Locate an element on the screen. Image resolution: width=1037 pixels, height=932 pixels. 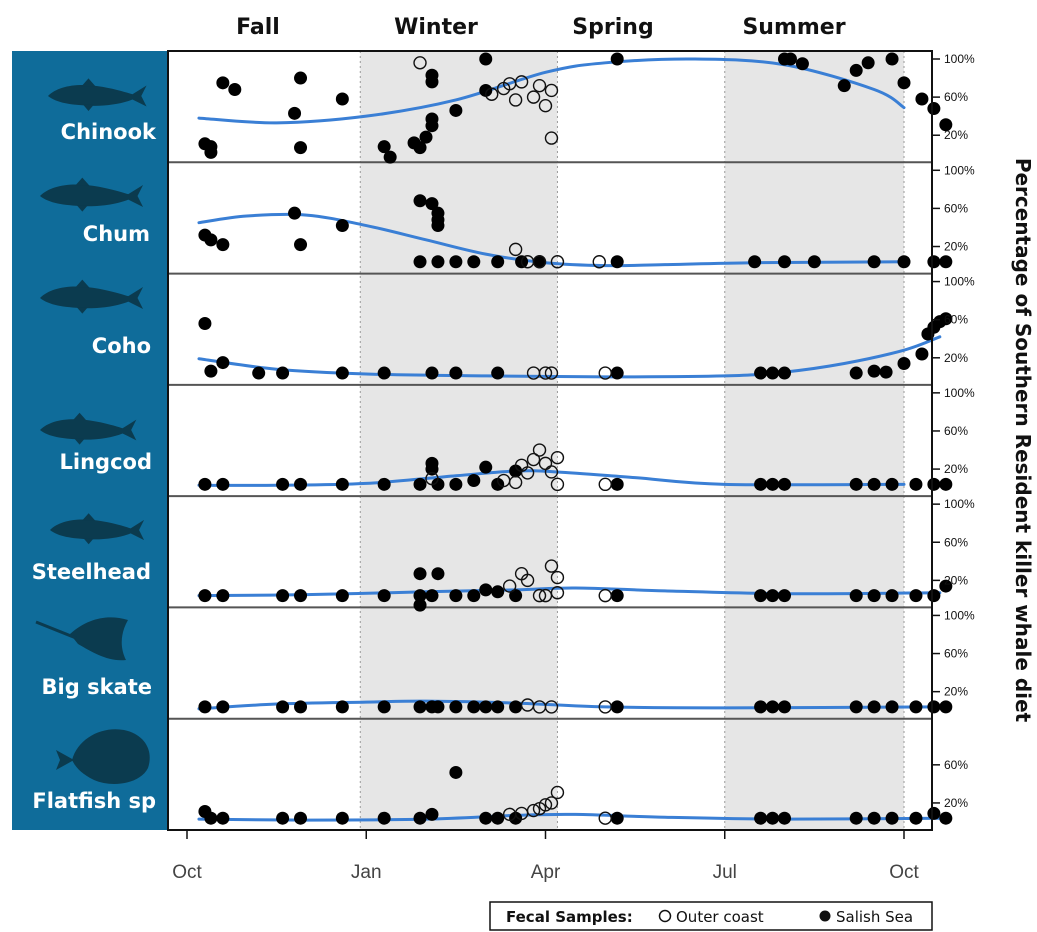
legend-outer-coast-label: Outer coast is located at coordinates (720, 917).